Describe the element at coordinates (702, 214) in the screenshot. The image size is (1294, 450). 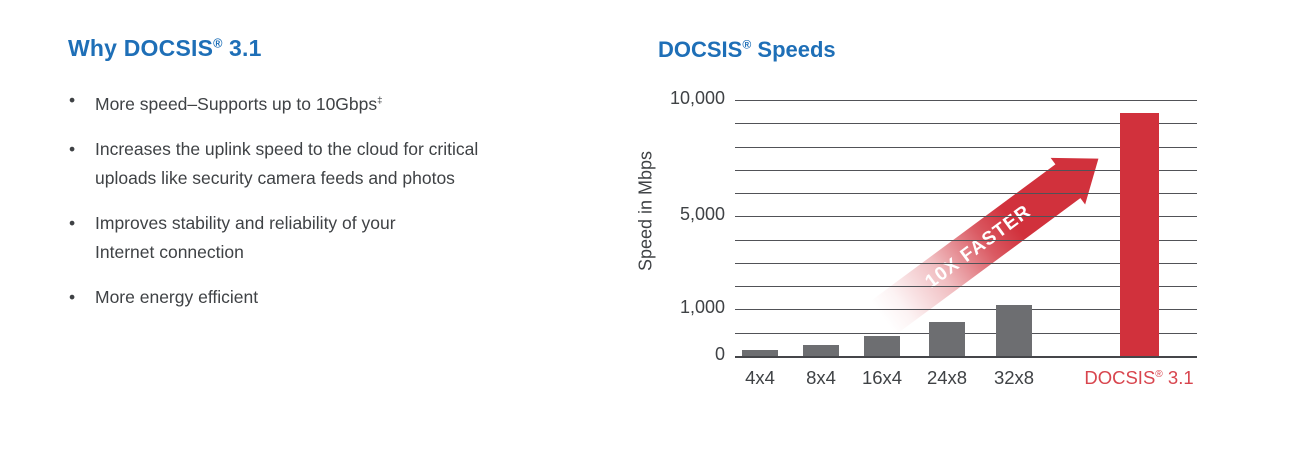
I see `y-tick-label: 5,000` at that location.